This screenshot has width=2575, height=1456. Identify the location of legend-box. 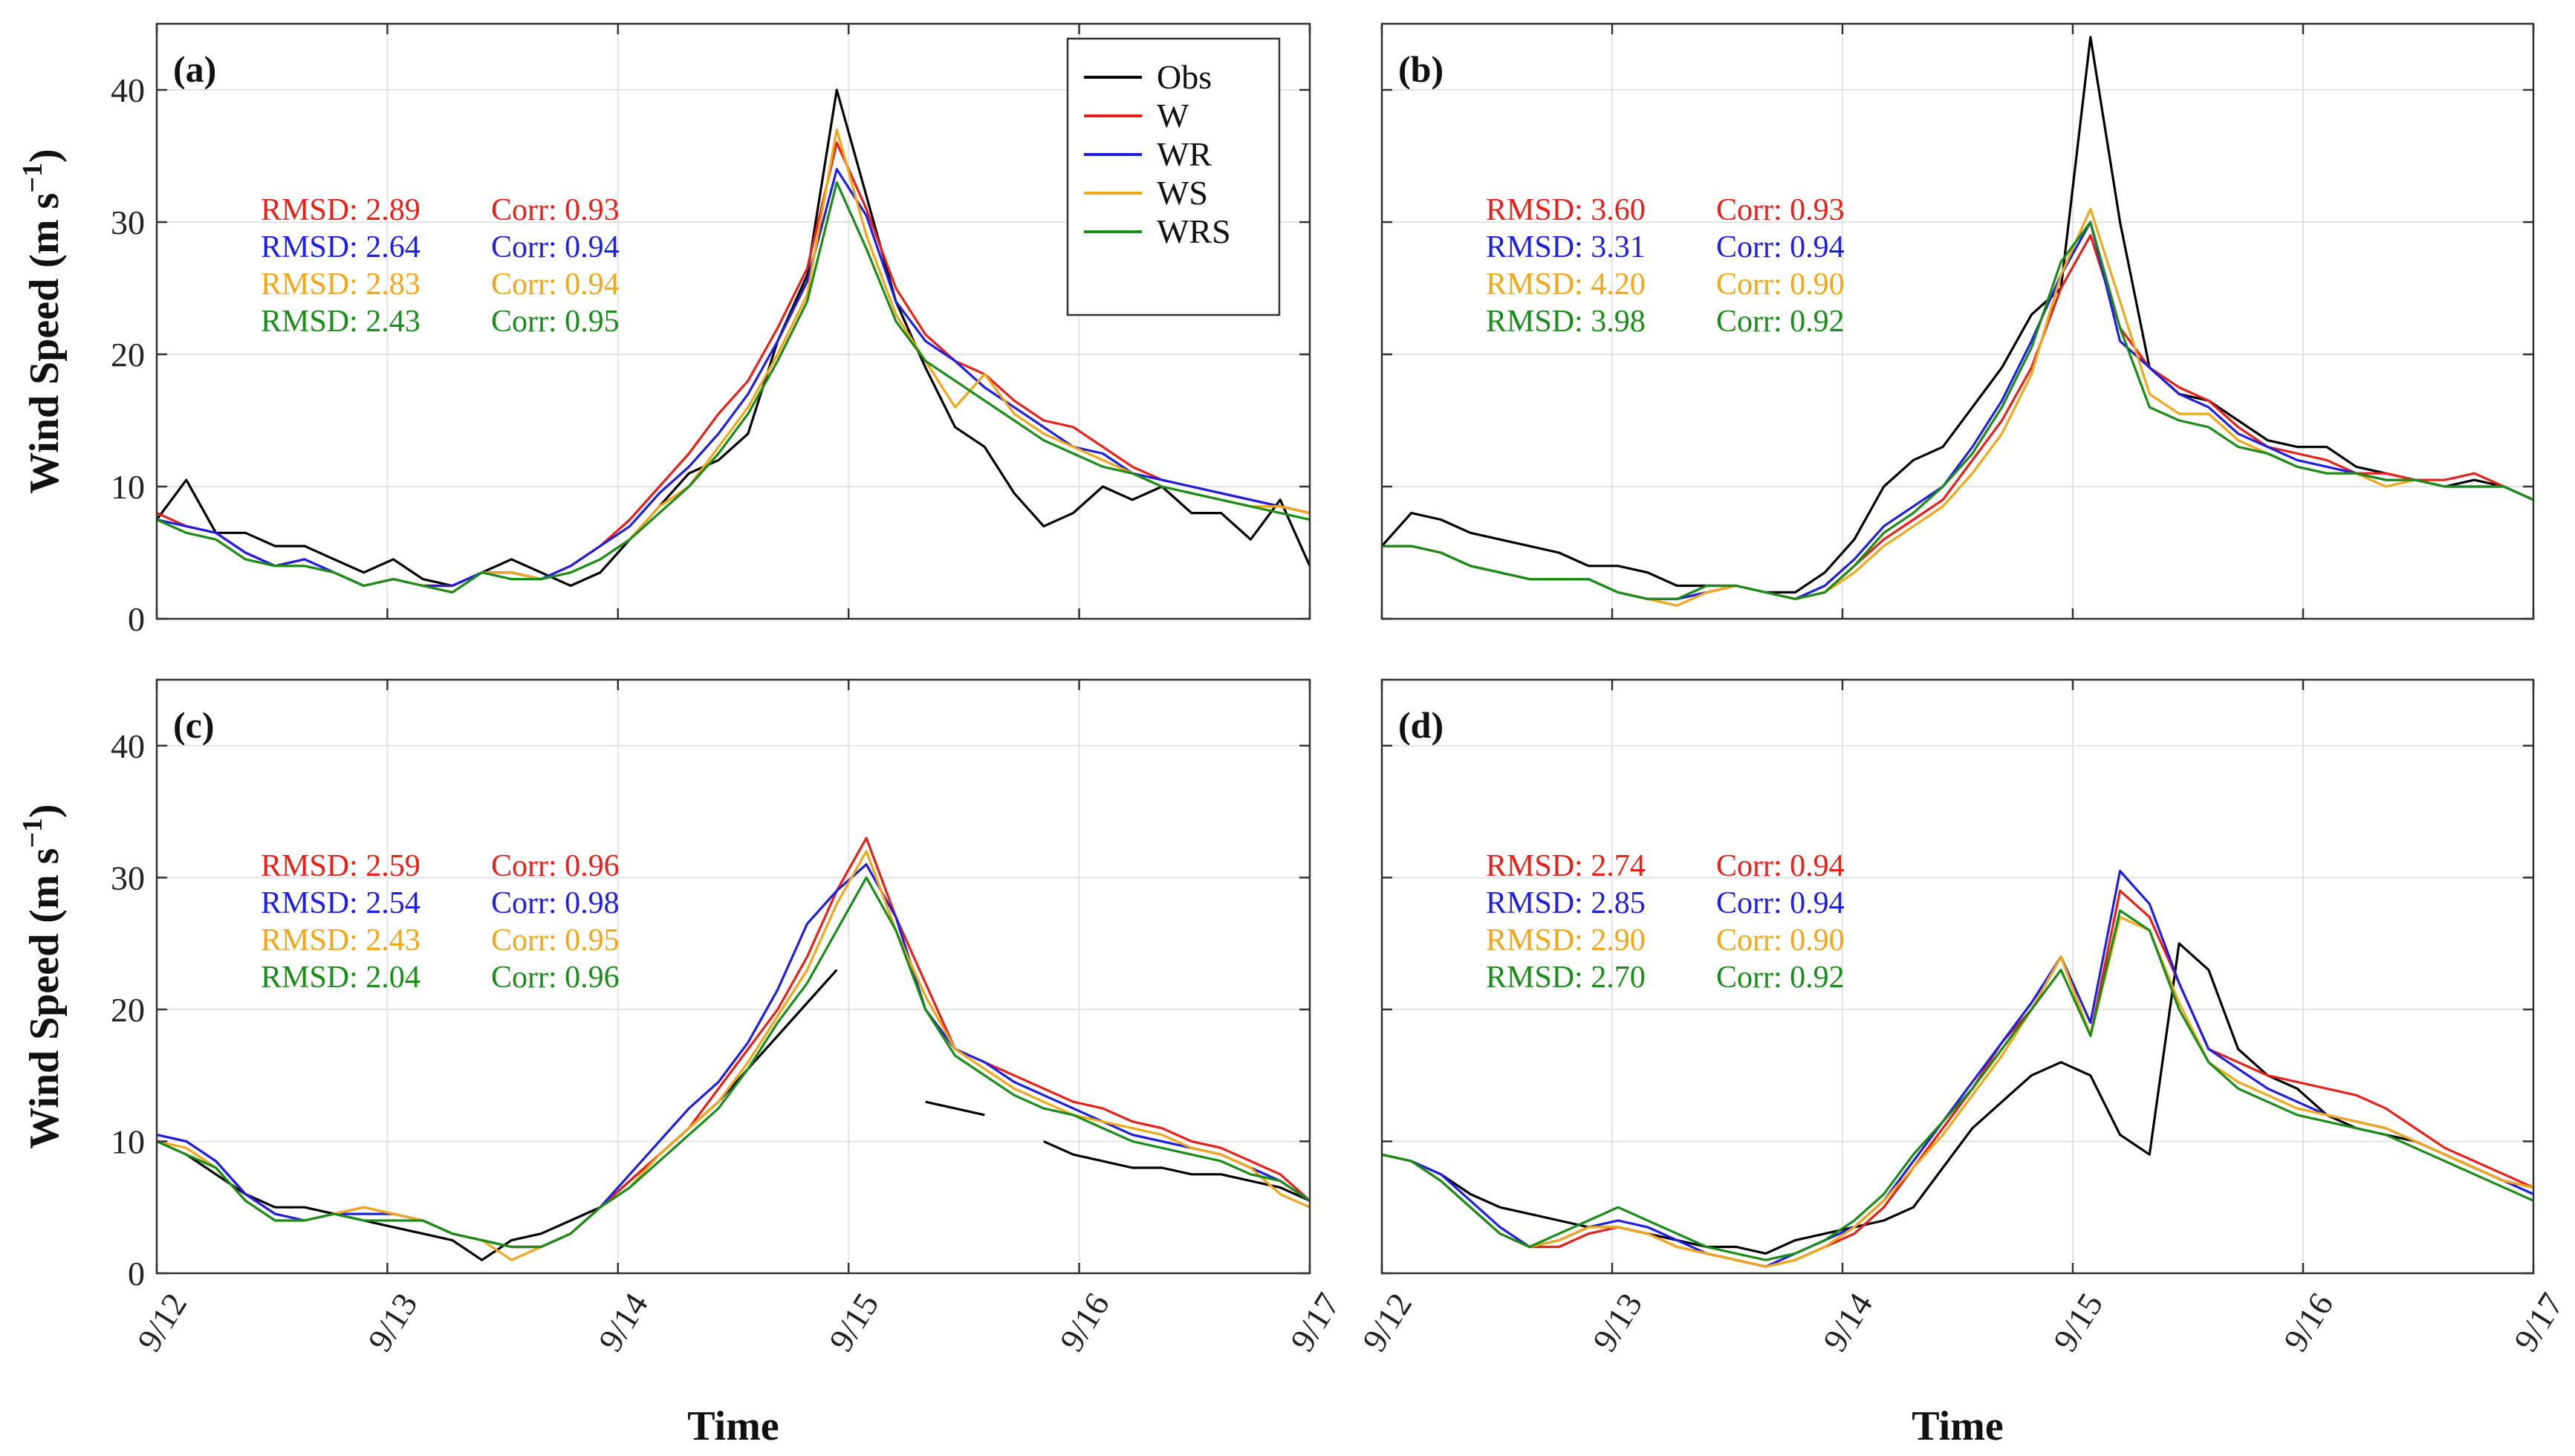
(1173, 177).